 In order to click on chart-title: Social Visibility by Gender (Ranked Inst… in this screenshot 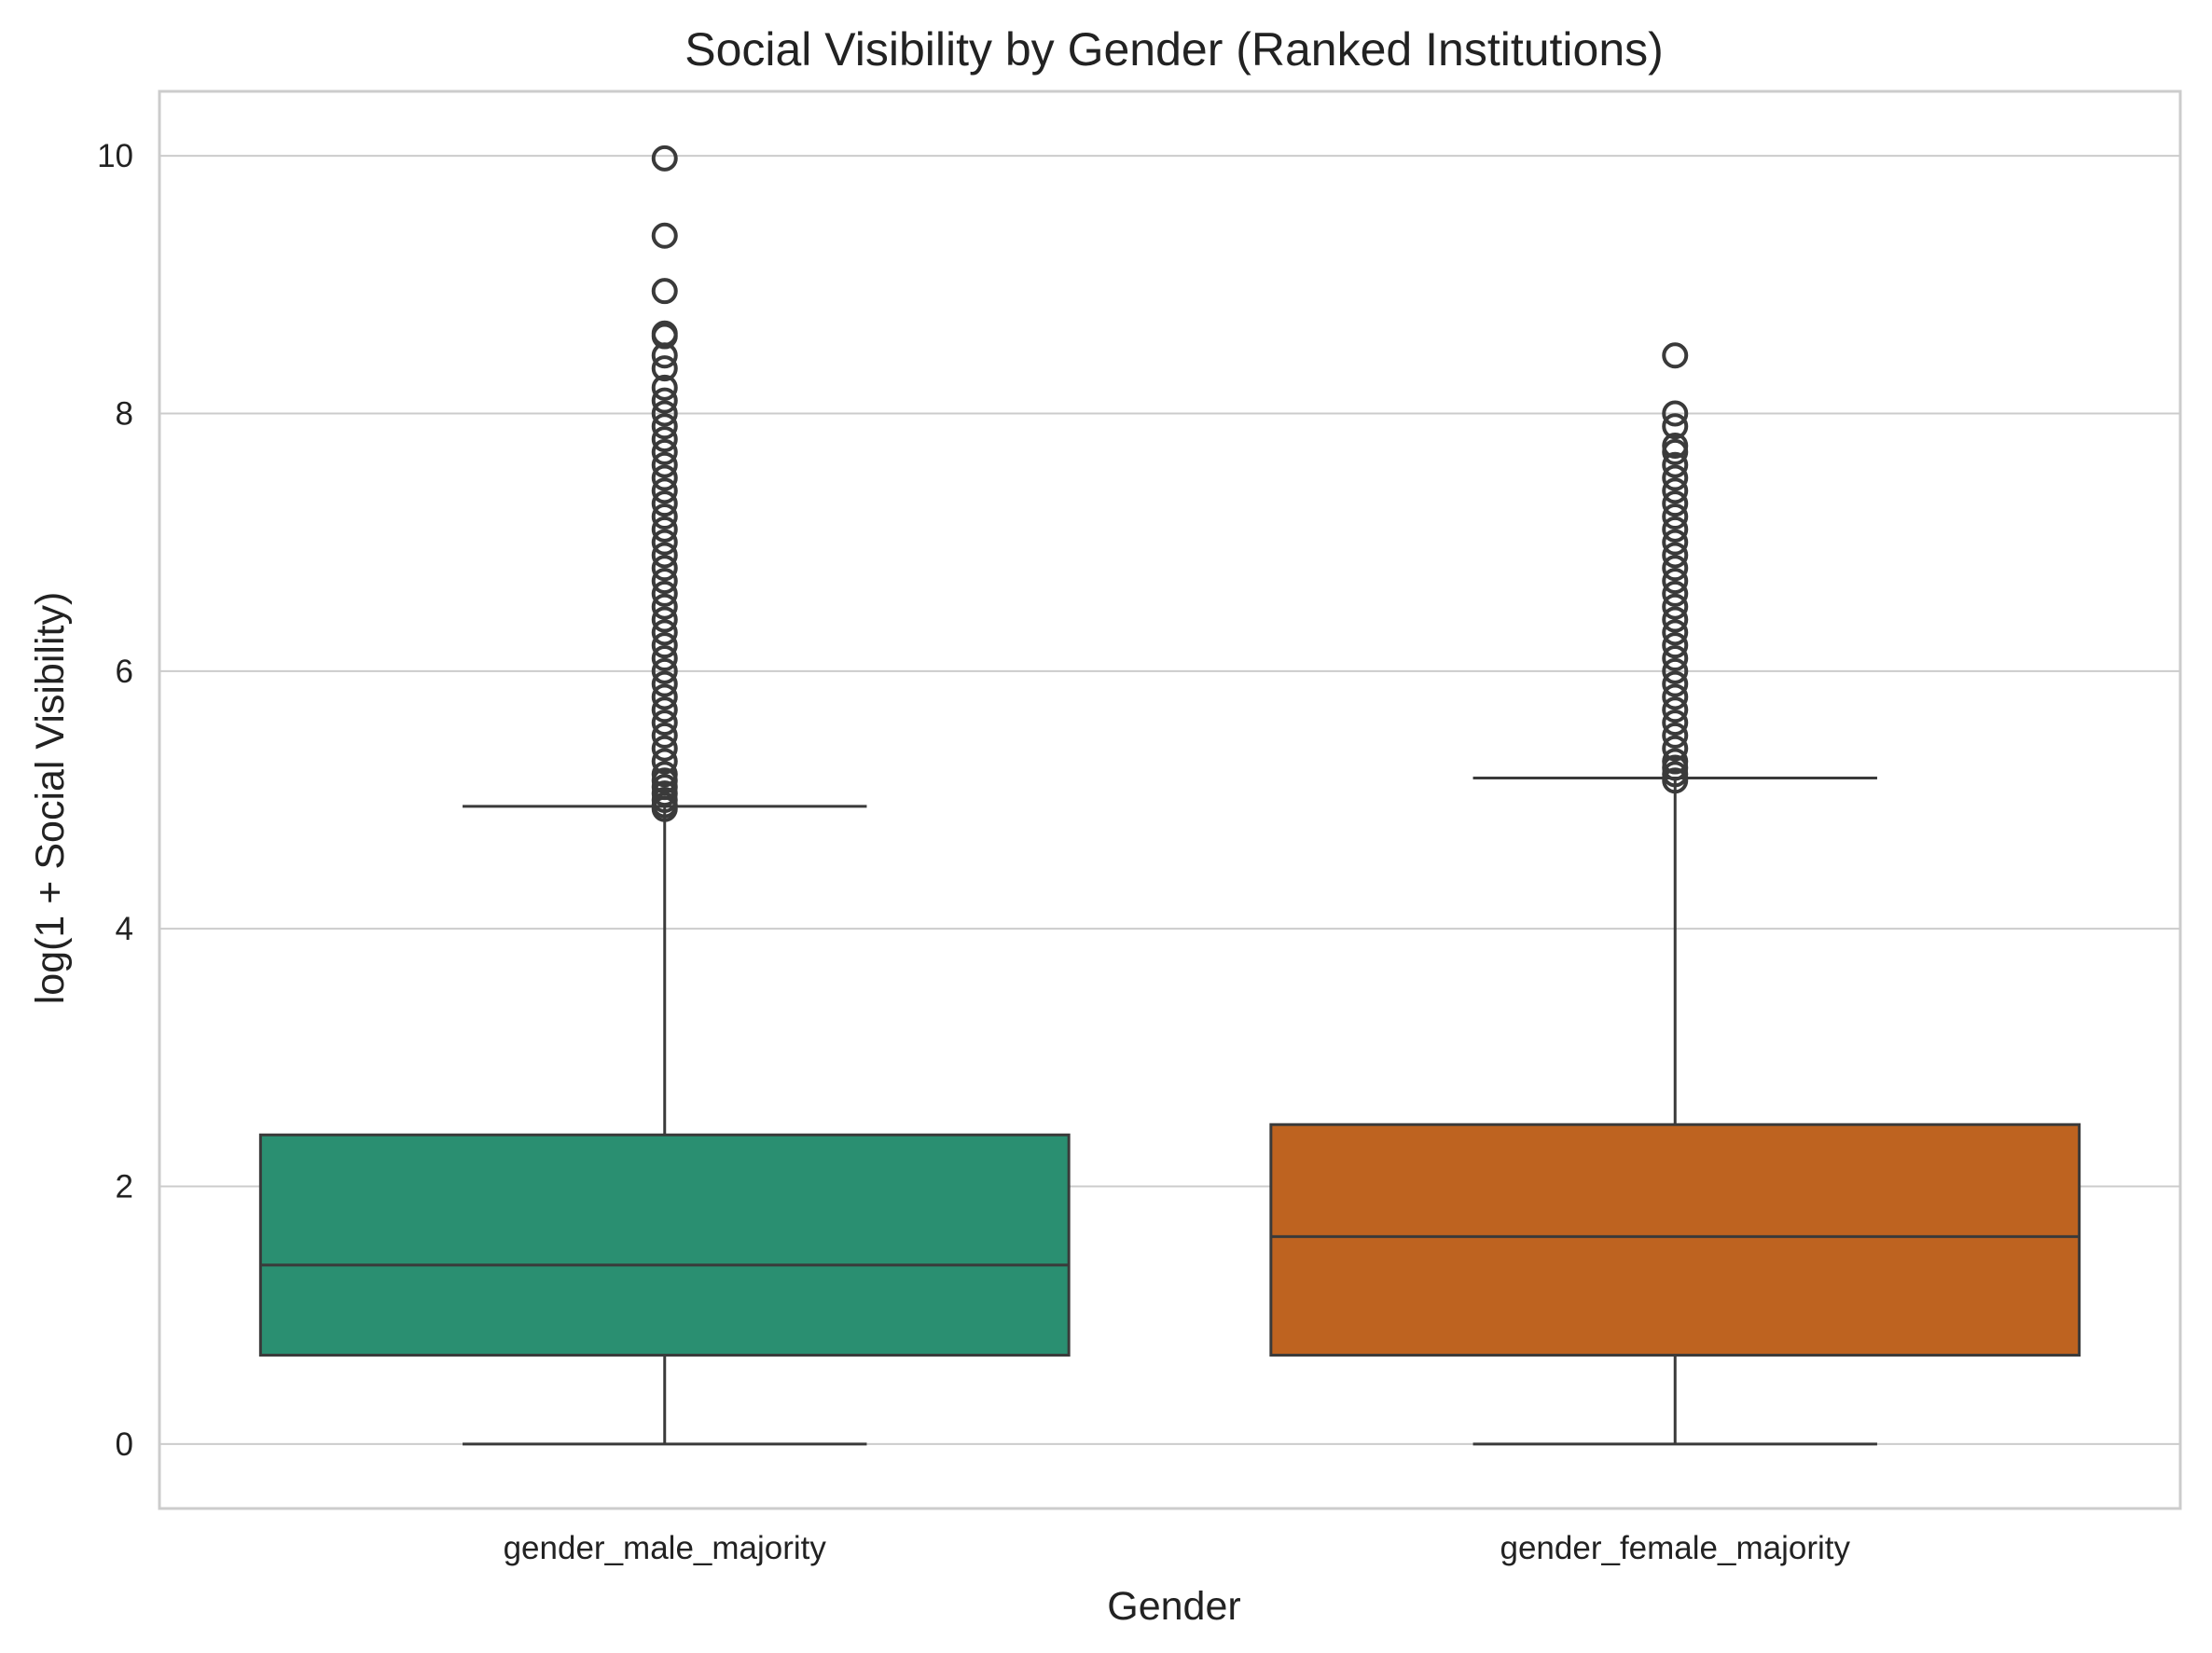, I will do `click(1174, 49)`.